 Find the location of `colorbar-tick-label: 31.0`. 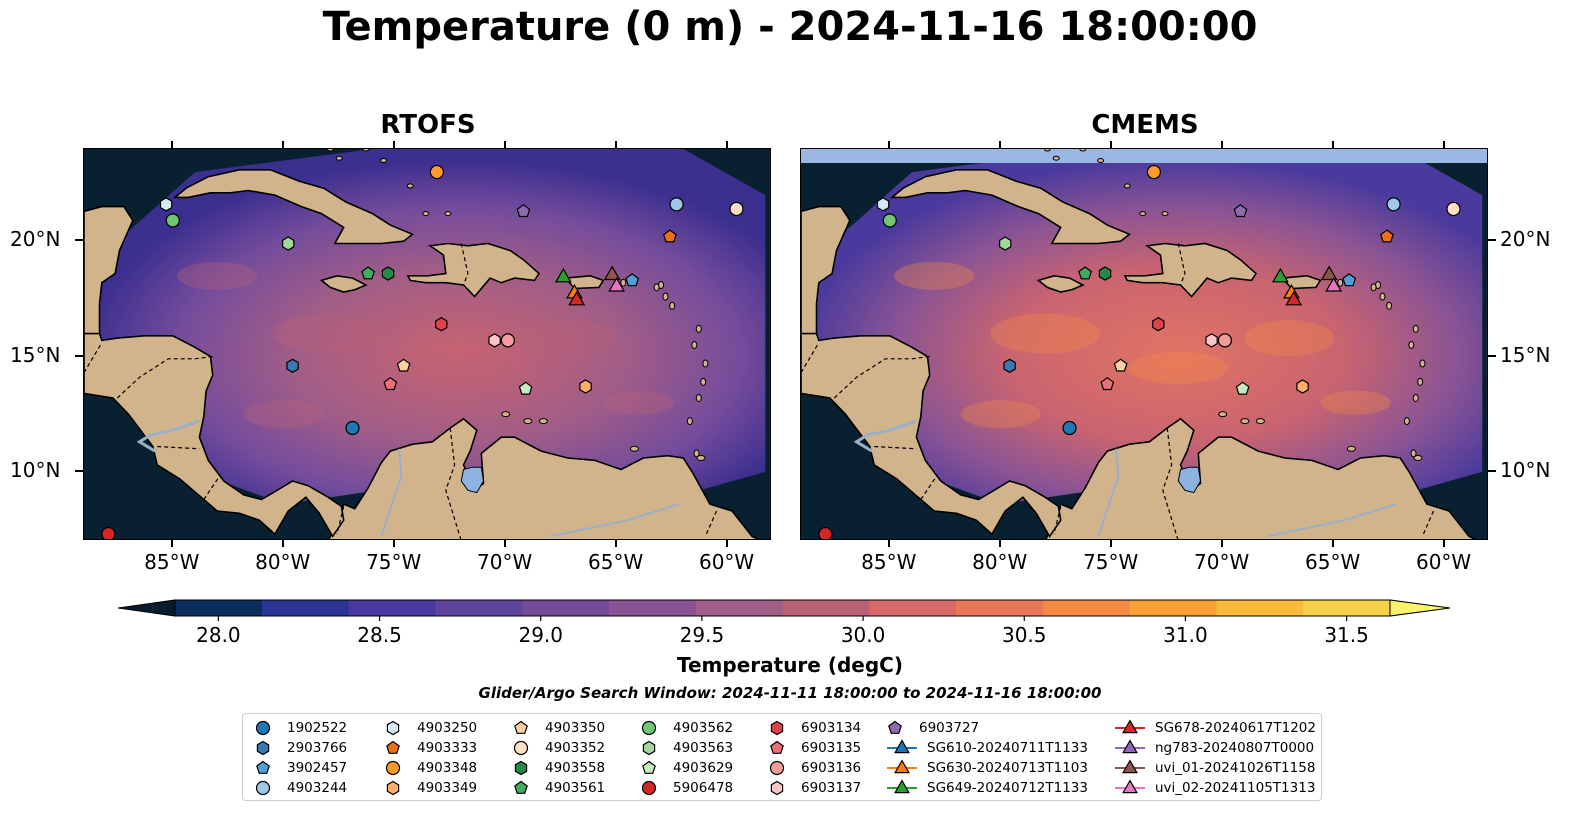

colorbar-tick-label: 31.0 is located at coordinates (1185, 635).